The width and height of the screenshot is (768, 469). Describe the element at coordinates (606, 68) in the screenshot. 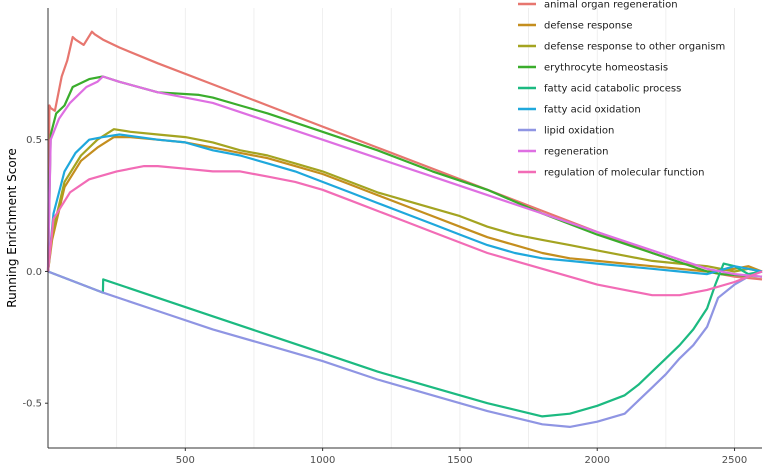

I see `legend-label: erythrocyte homeostasis` at that location.